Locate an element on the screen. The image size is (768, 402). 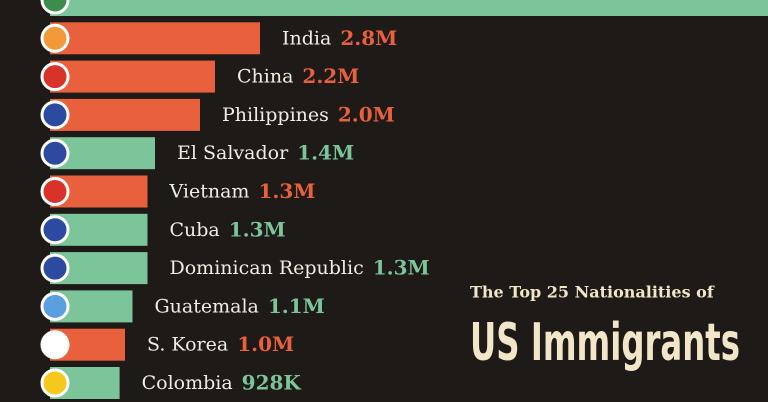
category-label: S. Korea is located at coordinates (187, 345).